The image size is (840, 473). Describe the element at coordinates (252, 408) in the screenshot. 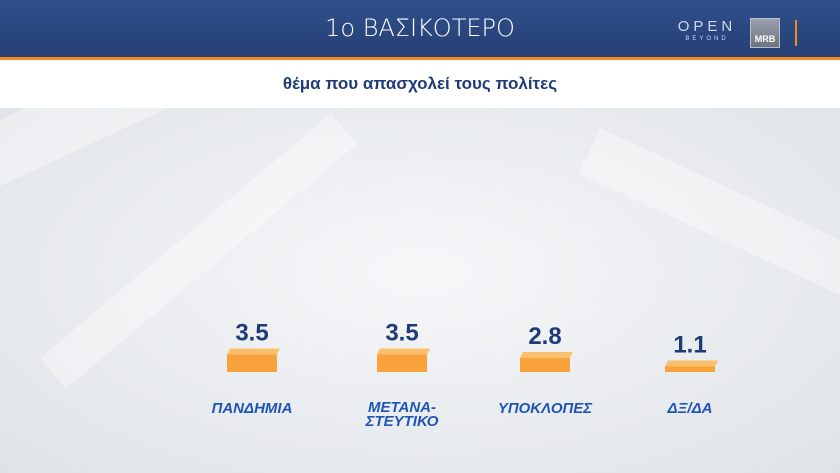

I see `category-label-0: ΠΑΝΔΗΜΙΑ` at that location.